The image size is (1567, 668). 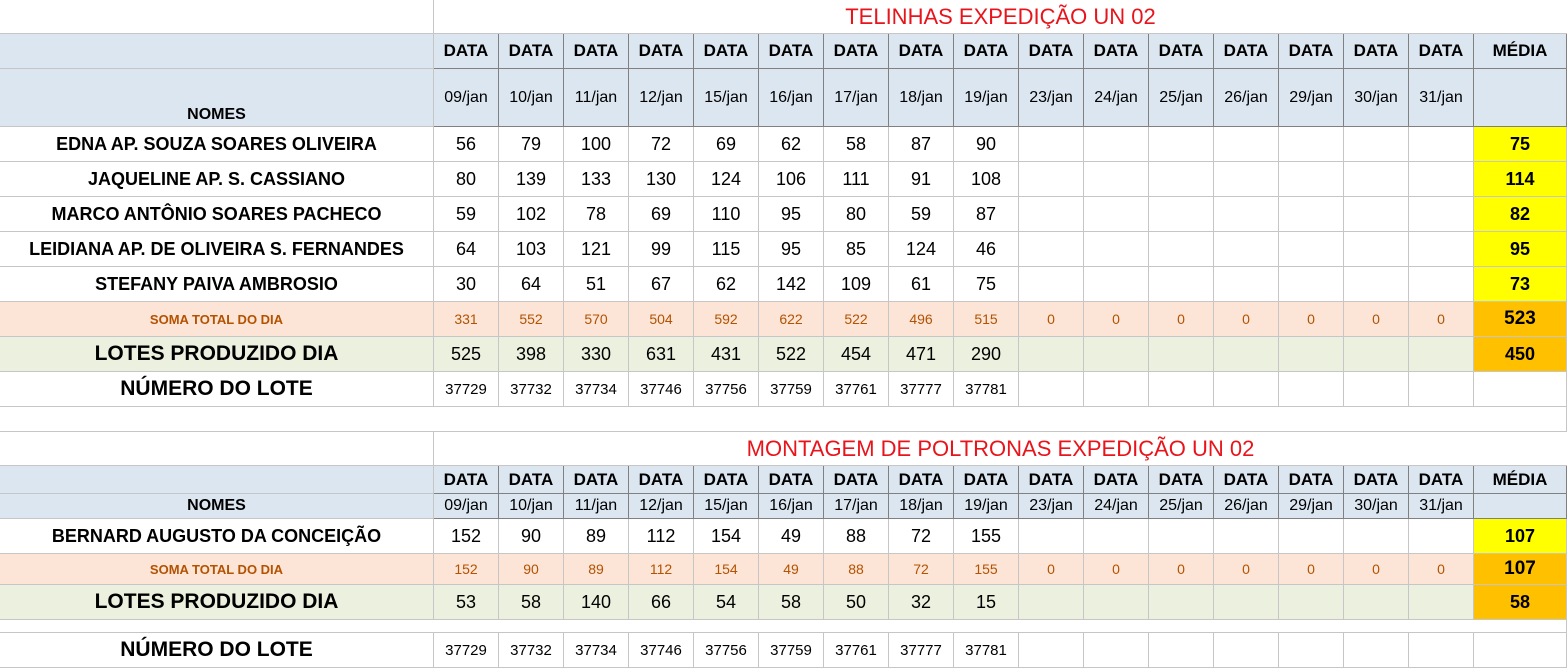 I want to click on section1-value-cell: 121, so click(x=596, y=249).